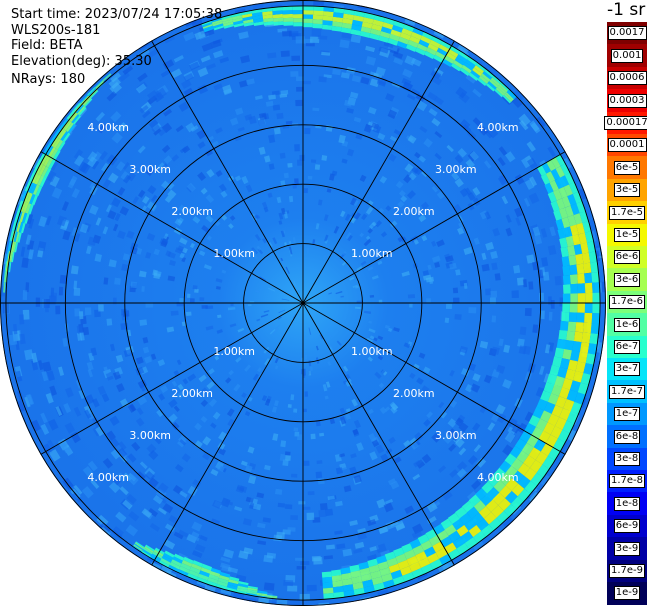  Describe the element at coordinates (627, 235) in the screenshot. I see `colorbar-level-label: 1e-5` at that location.